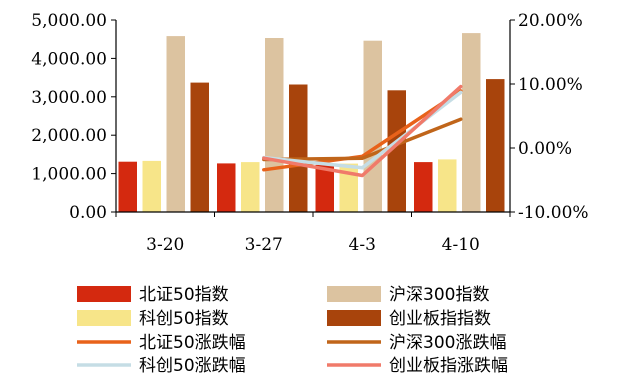 Image resolution: width=621 pixels, height=378 pixels. Describe the element at coordinates (440, 319) in the screenshot. I see `legend-label: 创业板指指数` at that location.